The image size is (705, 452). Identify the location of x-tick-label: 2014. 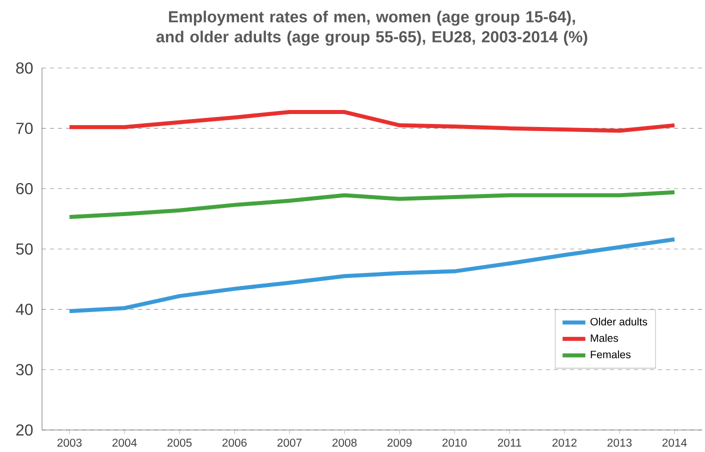
(674, 442).